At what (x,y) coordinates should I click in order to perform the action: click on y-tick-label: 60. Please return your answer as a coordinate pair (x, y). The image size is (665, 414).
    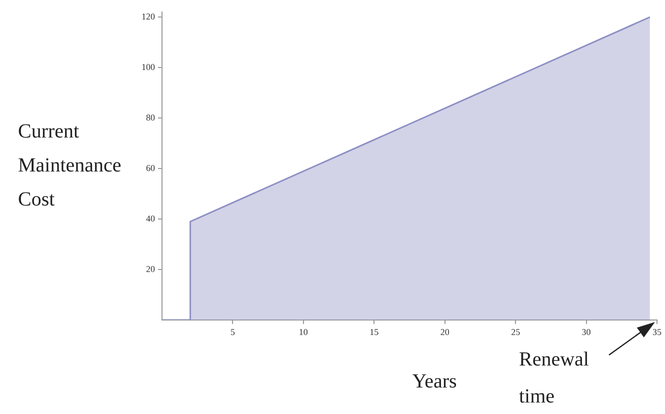
    Looking at the image, I should click on (151, 167).